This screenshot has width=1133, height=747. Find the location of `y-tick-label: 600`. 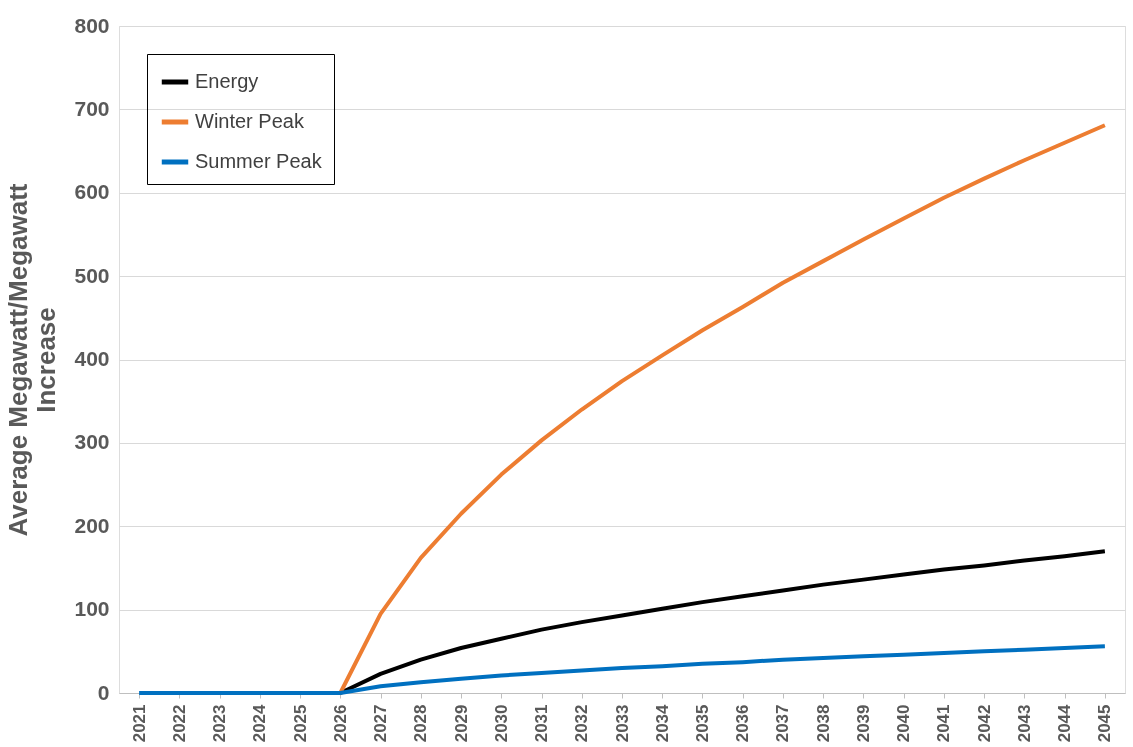

y-tick-label: 600 is located at coordinates (92, 192).